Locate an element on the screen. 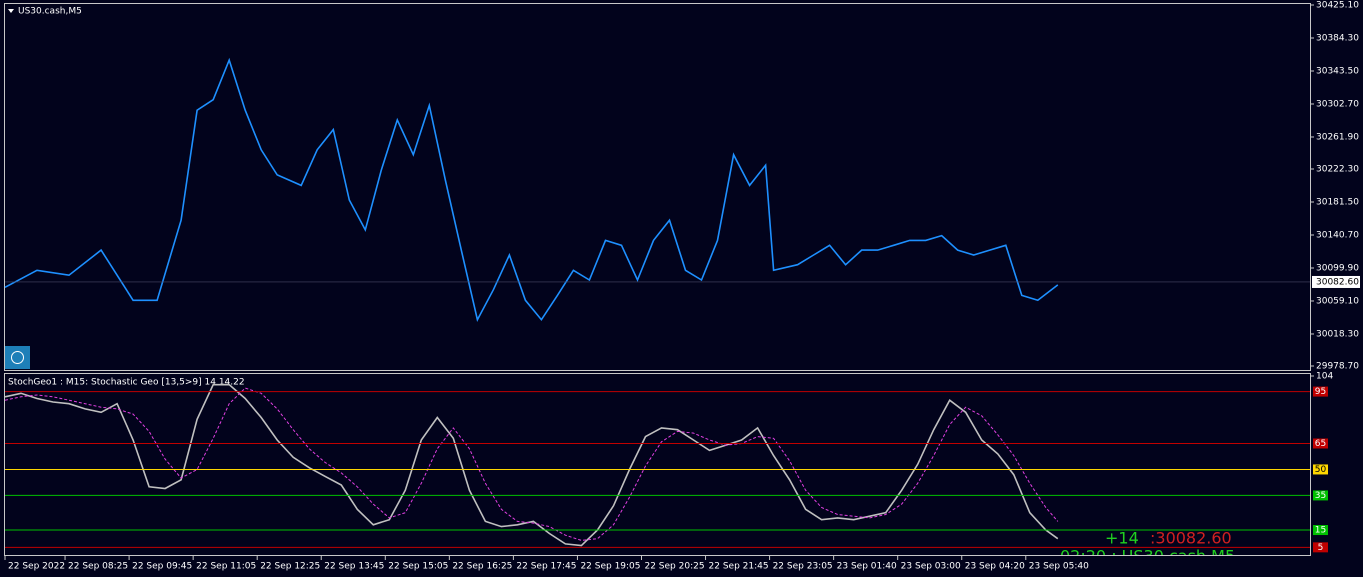 Image resolution: width=1363 pixels, height=577 pixels. y-tick-label: 29978.70 is located at coordinates (1337, 367).